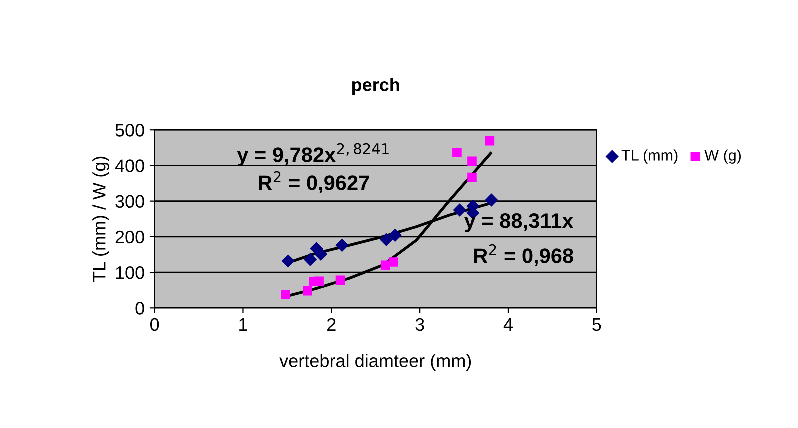 This screenshot has height=428, width=798. Describe the element at coordinates (101, 219) in the screenshot. I see `y-axis-title: TL (mm) / W (g)` at that location.